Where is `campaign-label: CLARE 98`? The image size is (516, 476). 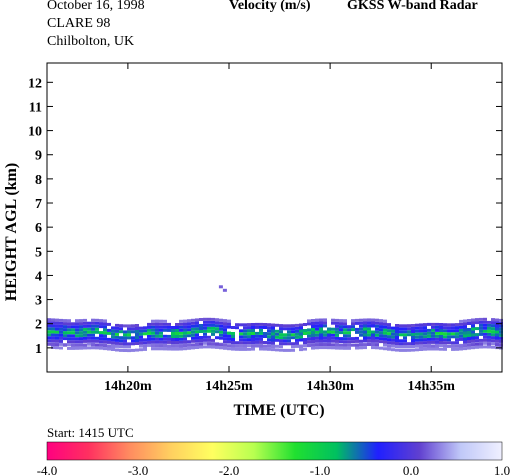 campaign-label: CLARE 98 is located at coordinates (79, 23).